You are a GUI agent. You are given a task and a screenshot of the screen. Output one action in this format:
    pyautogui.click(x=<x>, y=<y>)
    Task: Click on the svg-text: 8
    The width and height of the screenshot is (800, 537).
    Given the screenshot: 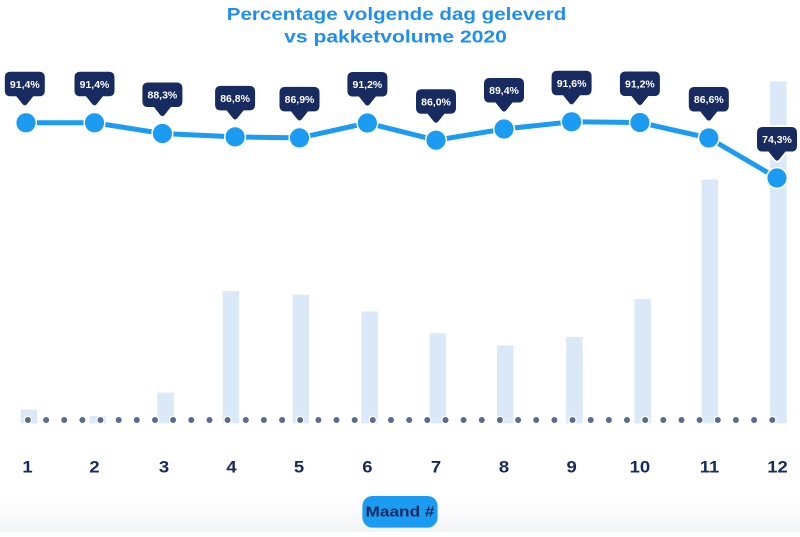 What is the action you would take?
    pyautogui.click(x=504, y=466)
    